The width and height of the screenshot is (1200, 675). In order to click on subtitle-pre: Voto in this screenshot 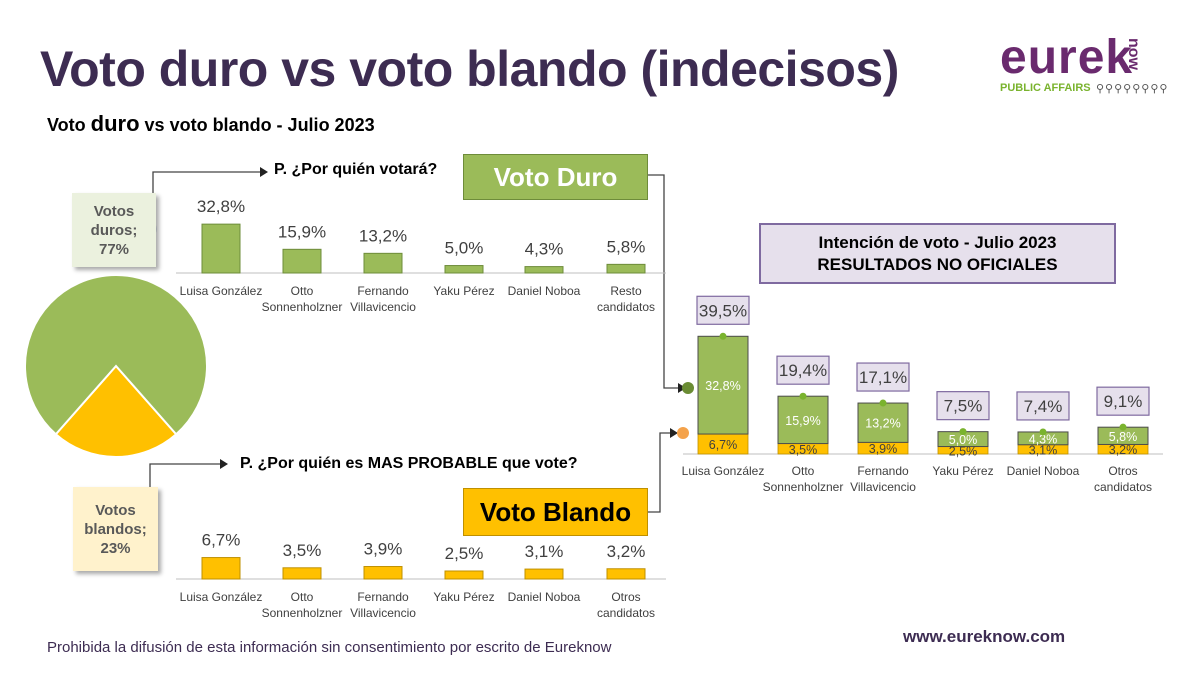, I will do `click(69, 125)`.